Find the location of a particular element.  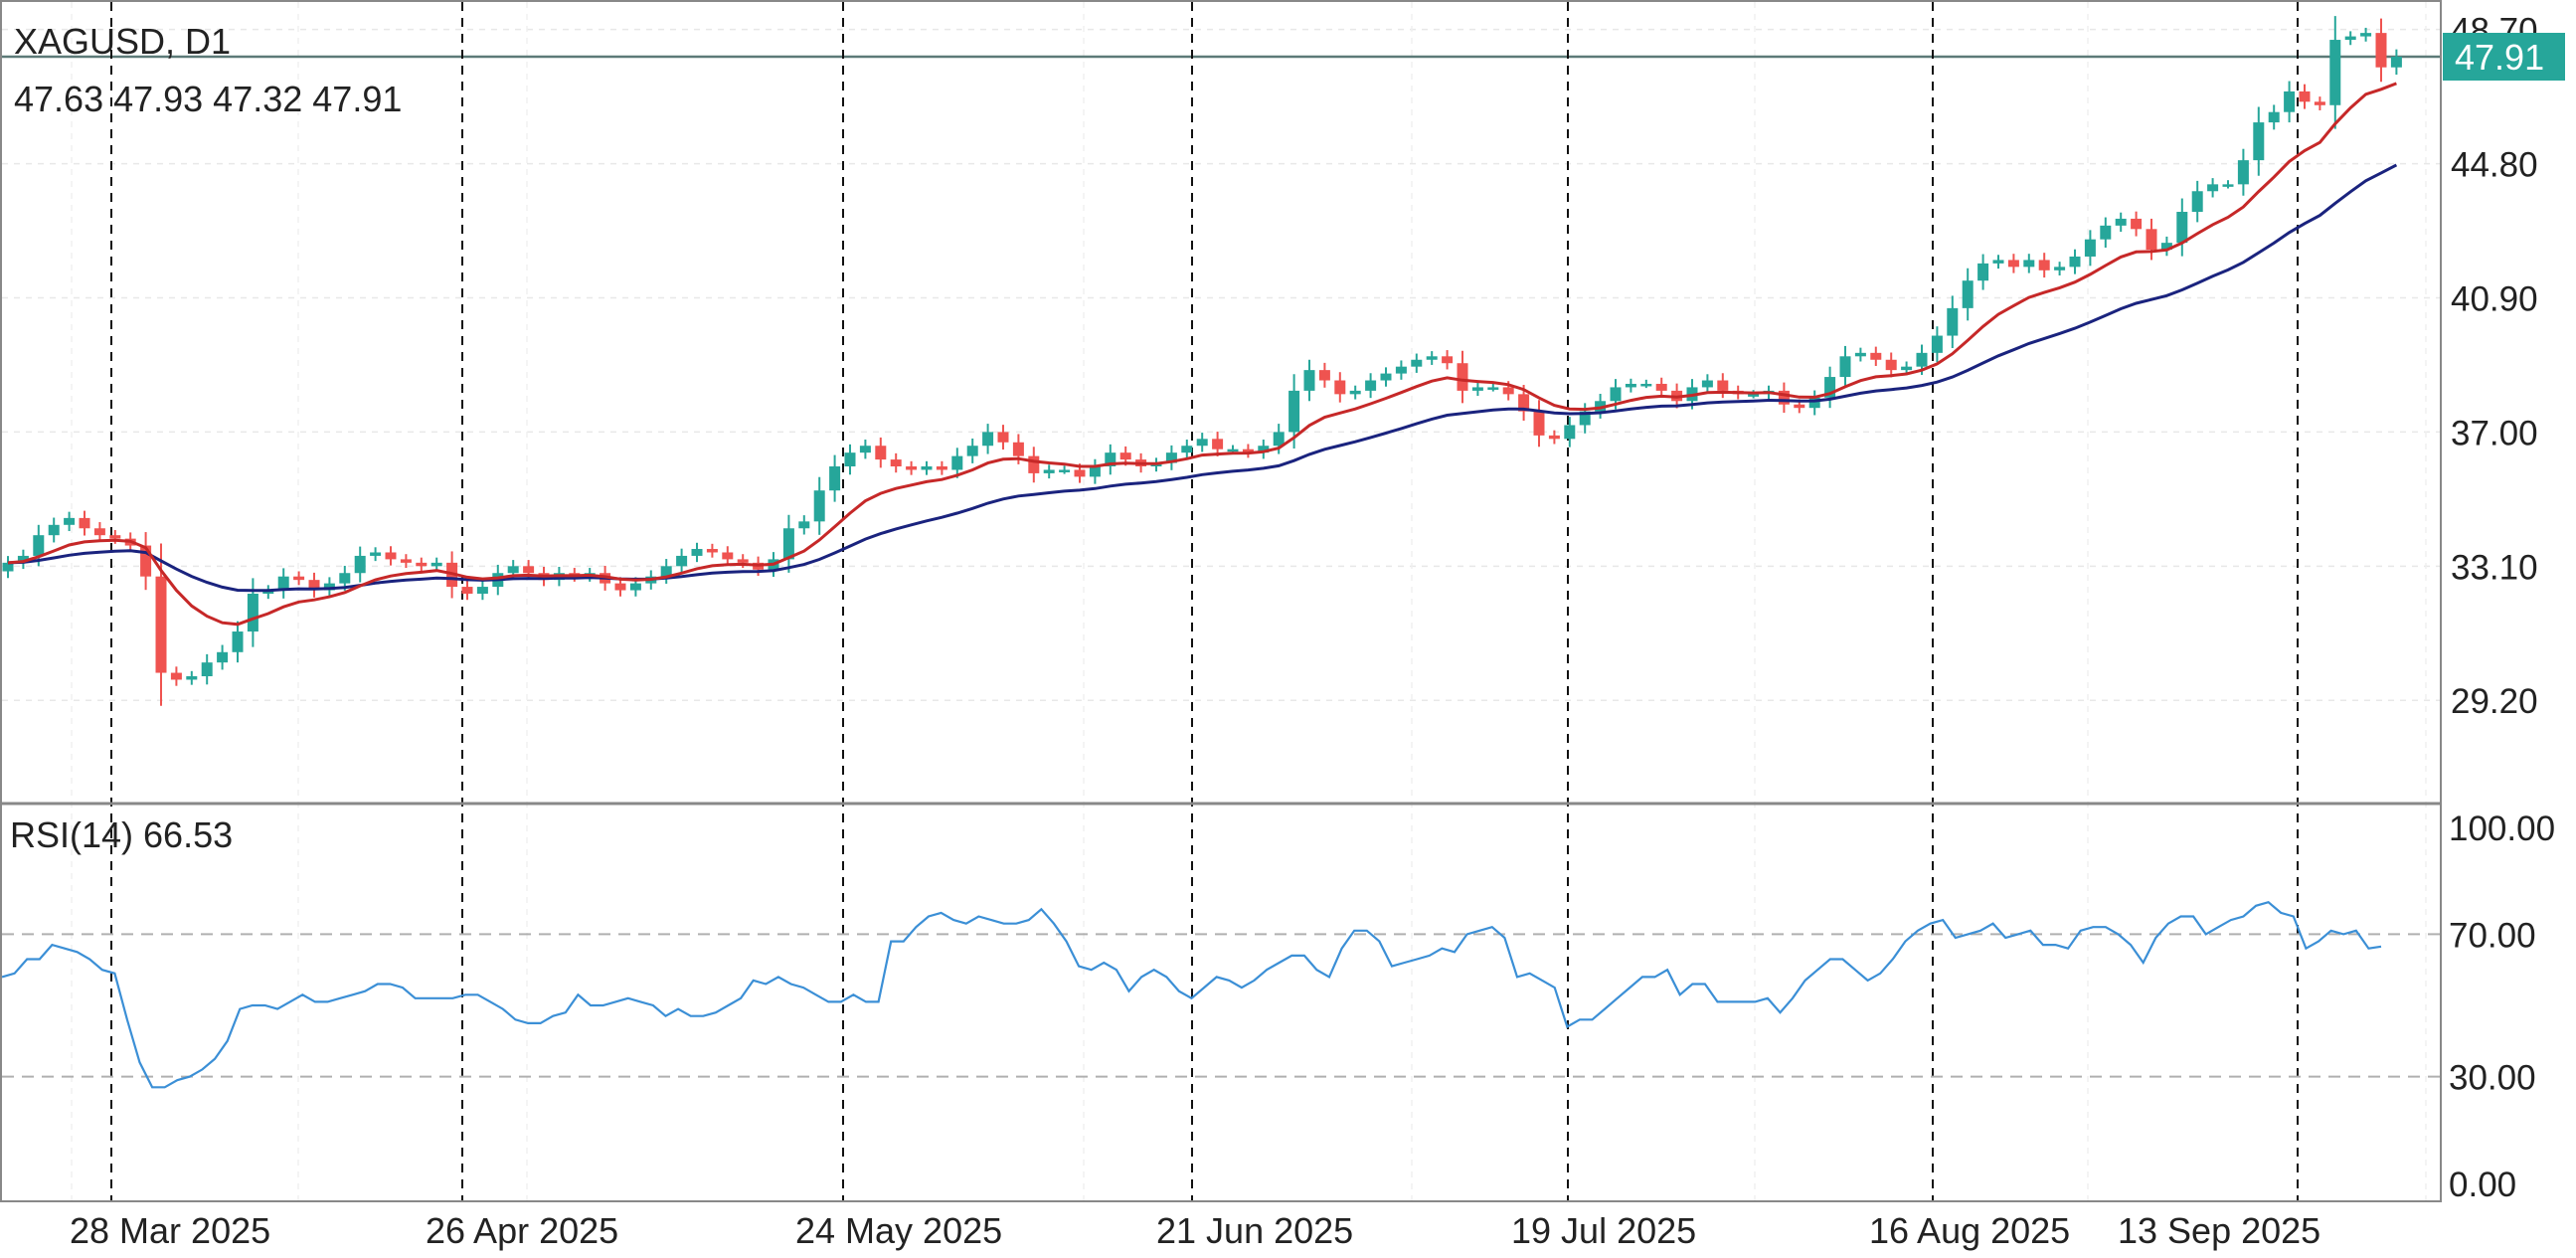

date-tick-label: 21 Jun 2025 is located at coordinates (1254, 1230).